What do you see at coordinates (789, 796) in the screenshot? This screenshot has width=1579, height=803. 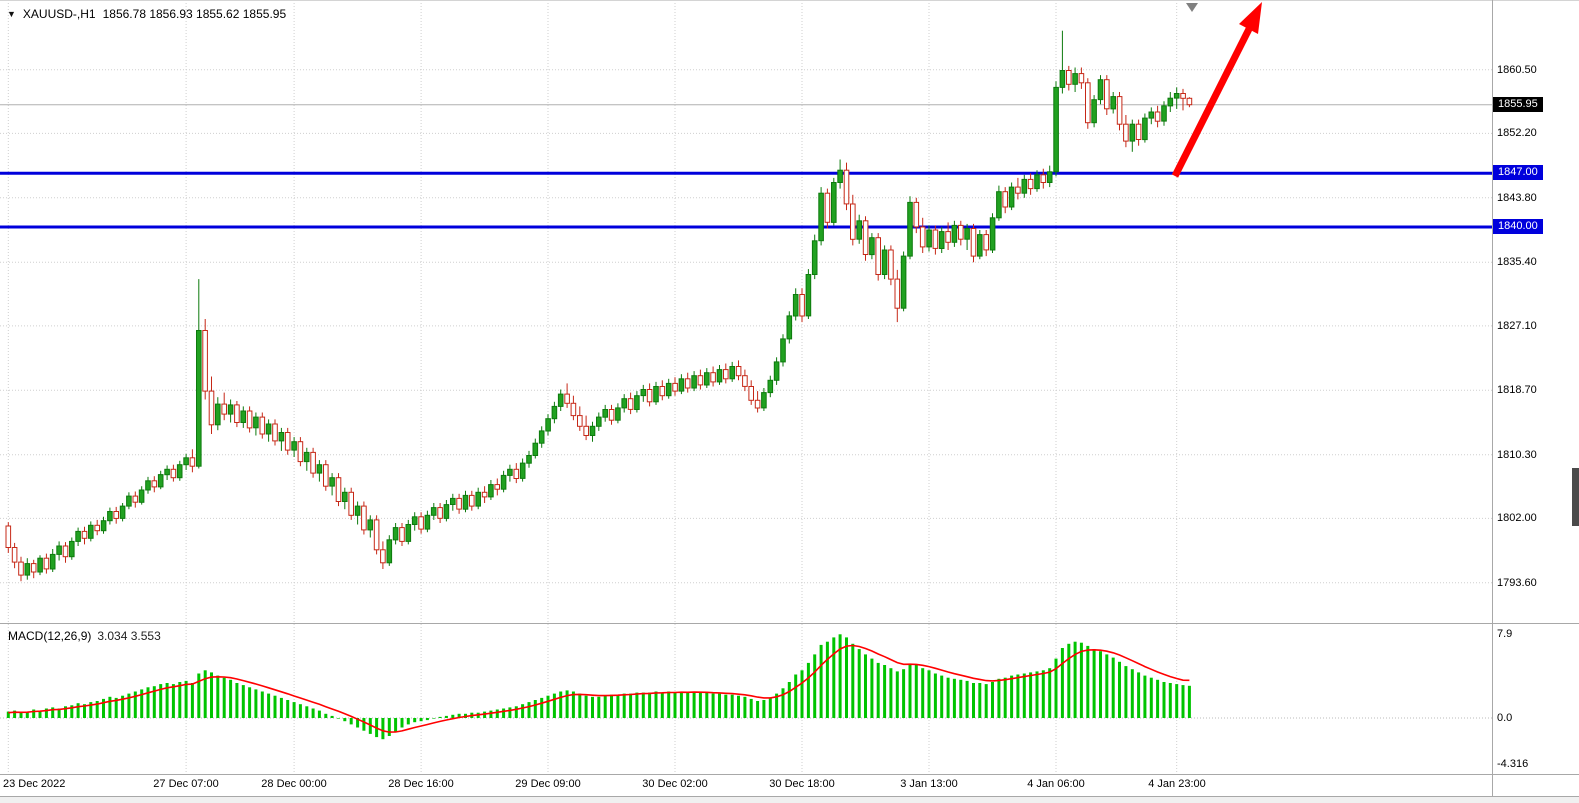 I see `bottom-border` at bounding box center [789, 796].